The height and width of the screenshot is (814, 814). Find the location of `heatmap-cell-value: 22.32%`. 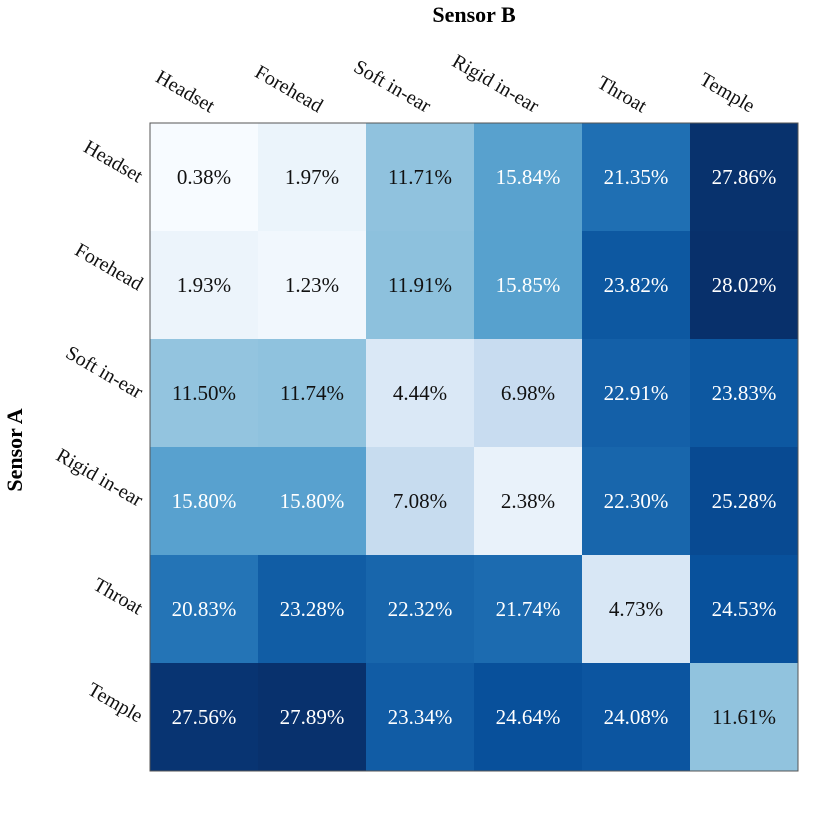

heatmap-cell-value: 22.32% is located at coordinates (420, 609).